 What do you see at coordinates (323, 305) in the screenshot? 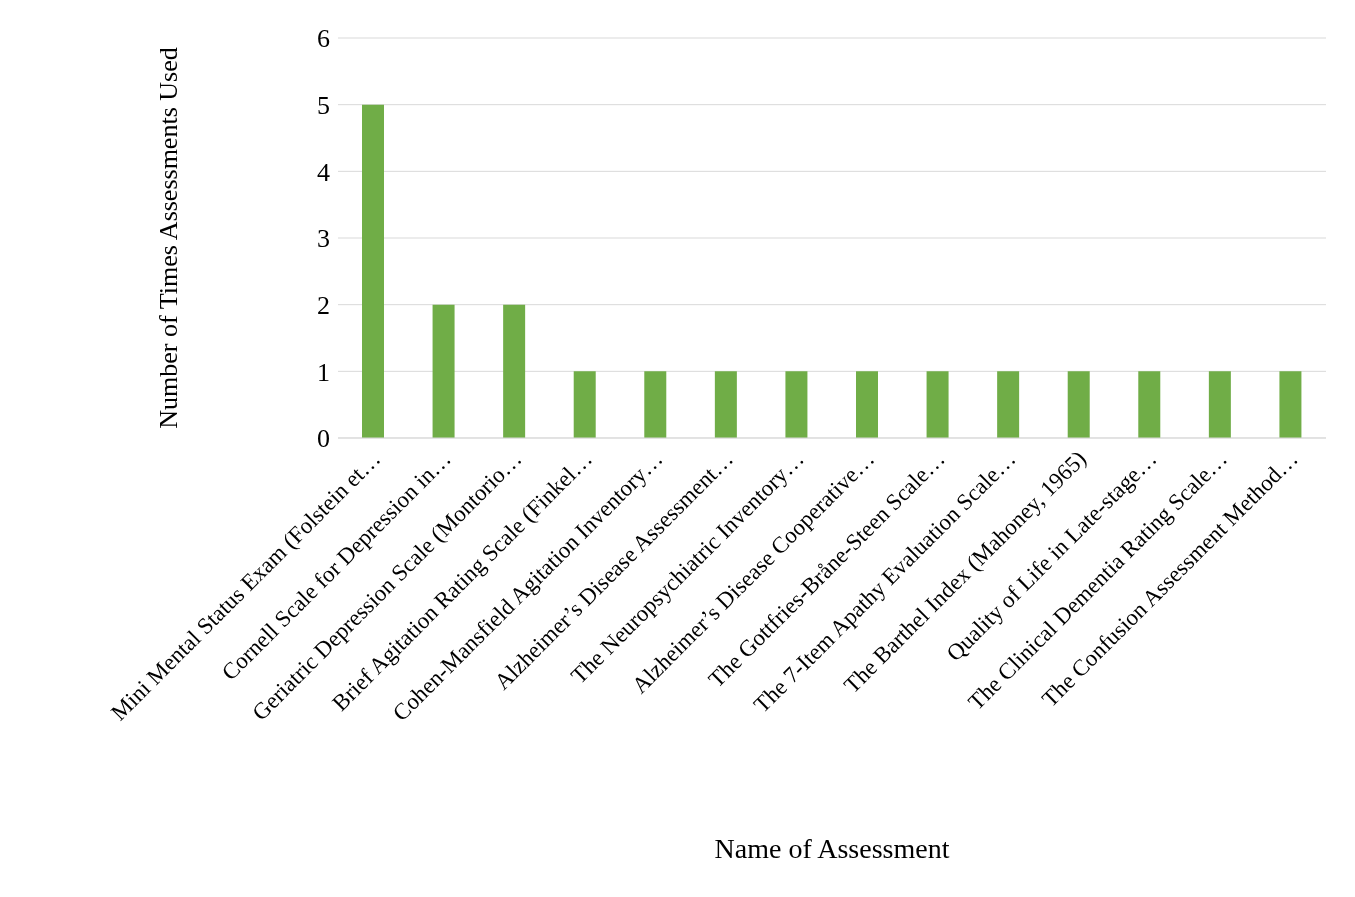
I see `y-tick-label: 2` at bounding box center [323, 305].